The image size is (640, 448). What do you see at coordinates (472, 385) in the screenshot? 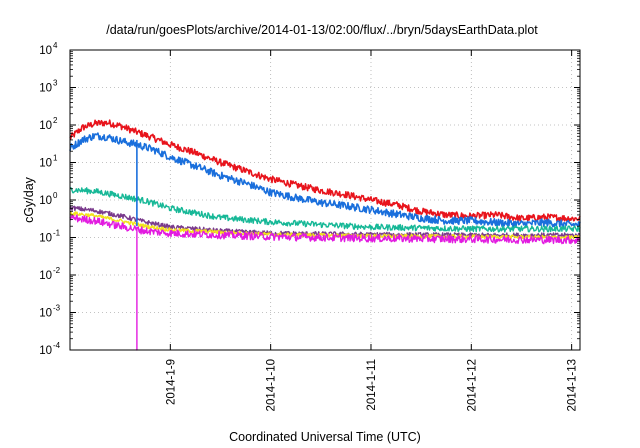
I see `x-tick-label: 2014-1-12` at bounding box center [472, 385].